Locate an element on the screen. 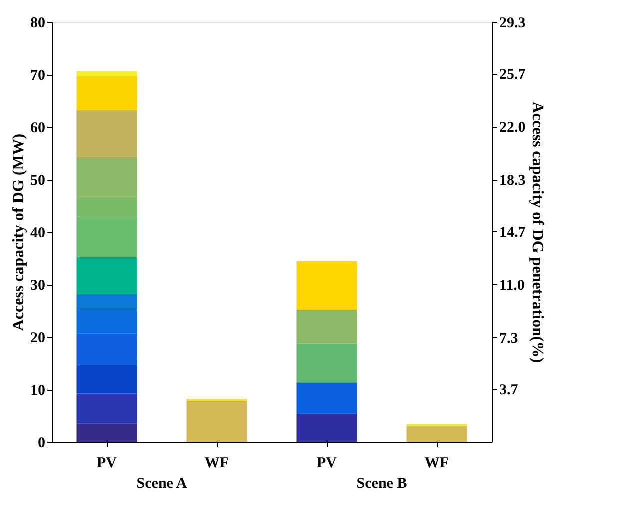 This screenshot has height=506, width=619. text: Scene A is located at coordinates (162, 484).